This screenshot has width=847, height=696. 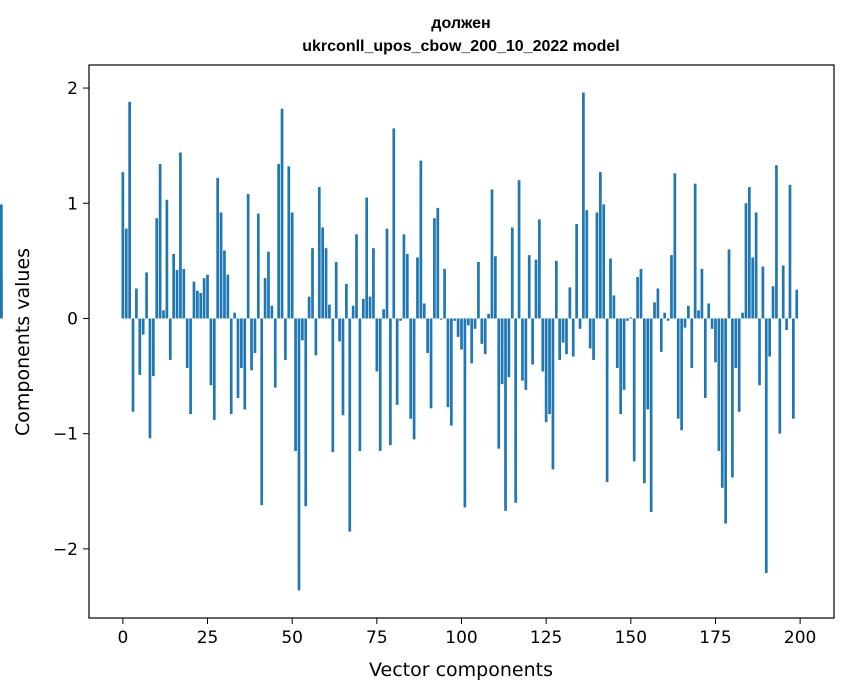 I want to click on y-tick-label: 2, so click(x=72, y=89).